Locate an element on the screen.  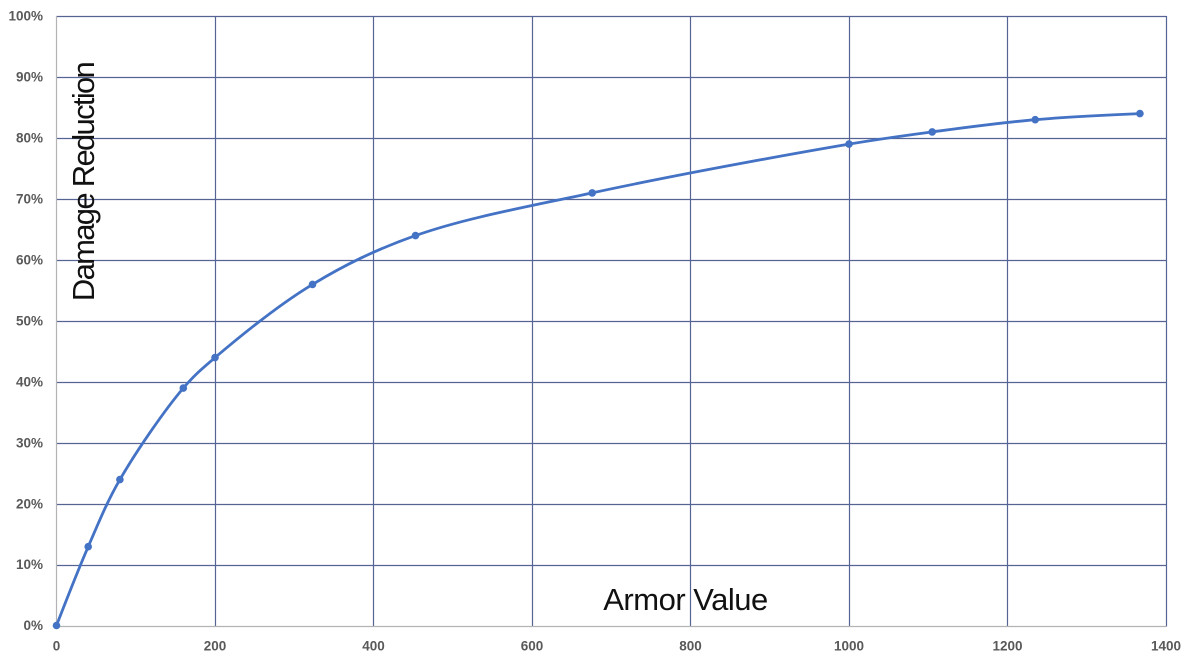
svg-text: 0% is located at coordinates (33, 625).